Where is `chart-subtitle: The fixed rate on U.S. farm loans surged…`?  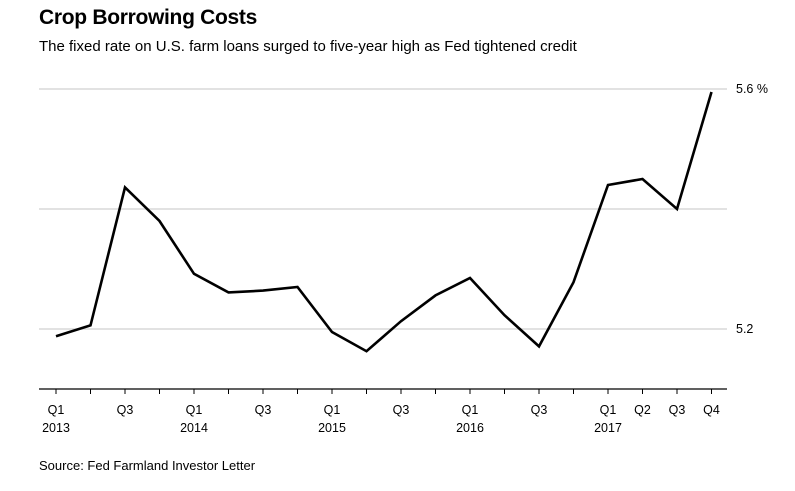
chart-subtitle: The fixed rate on U.S. farm loans surged… is located at coordinates (308, 46).